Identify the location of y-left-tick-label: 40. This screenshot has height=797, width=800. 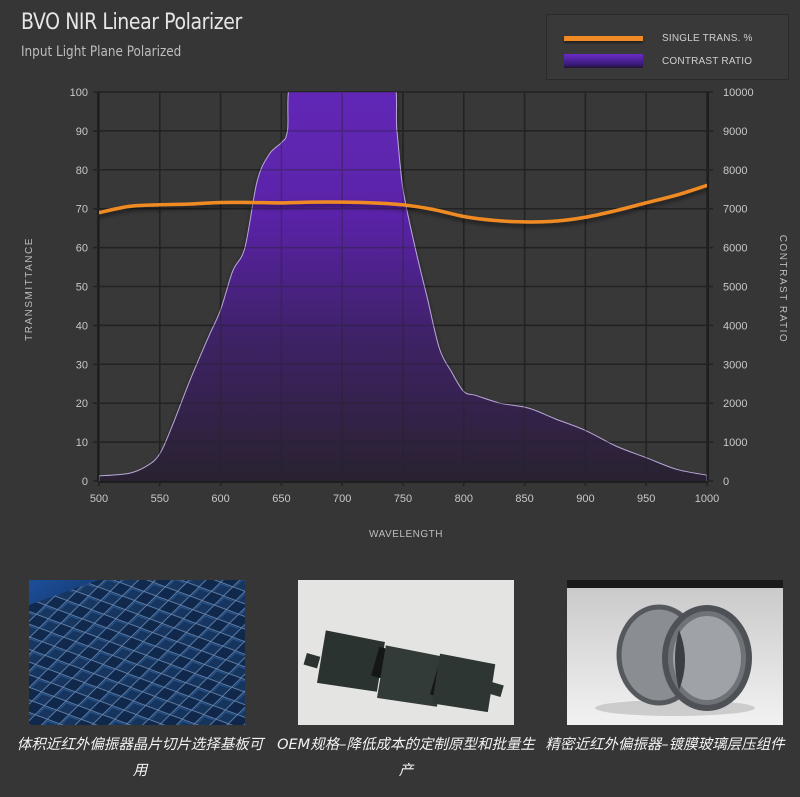
(82, 326).